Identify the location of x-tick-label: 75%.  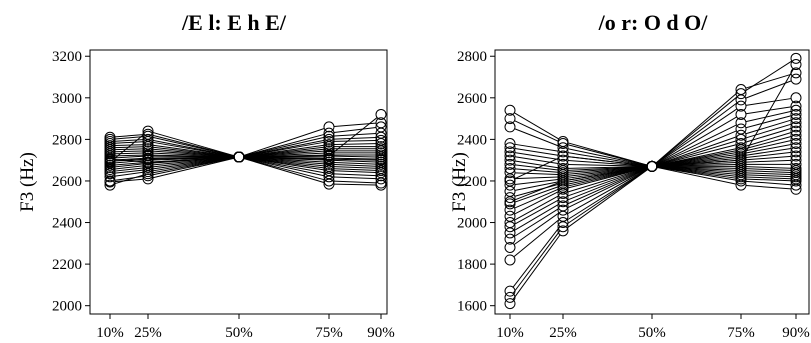
(741, 333).